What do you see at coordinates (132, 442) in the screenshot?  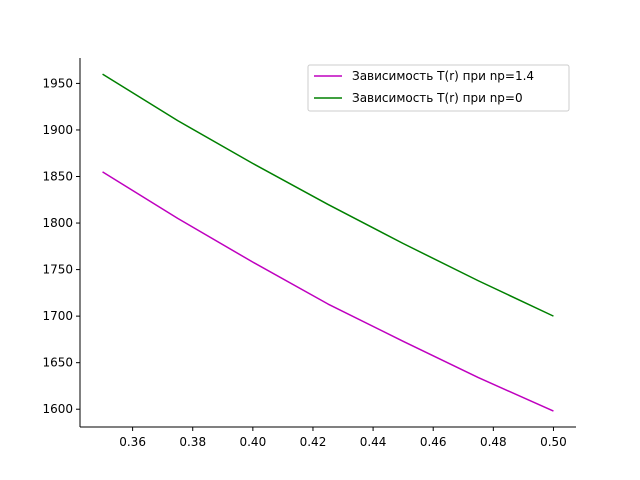 I see `x-tick-label: 0.36` at bounding box center [132, 442].